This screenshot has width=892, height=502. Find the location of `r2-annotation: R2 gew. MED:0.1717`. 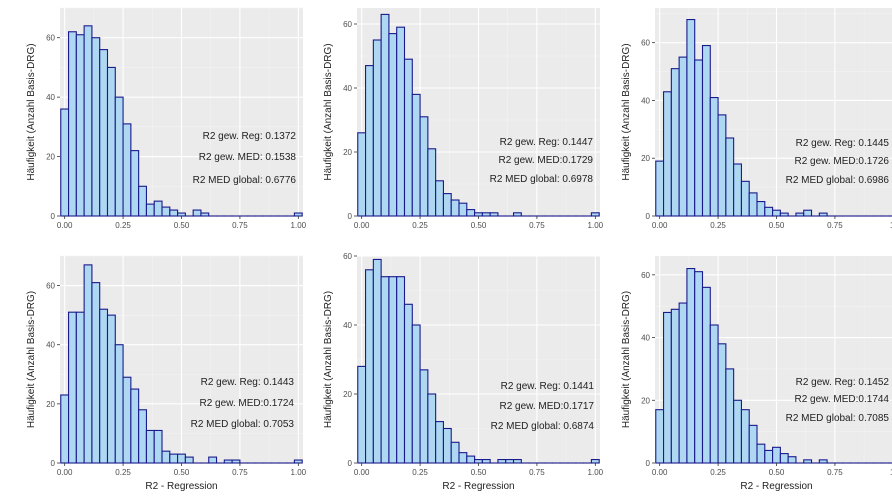

r2-annotation: R2 gew. MED:0.1717 is located at coordinates (547, 406).